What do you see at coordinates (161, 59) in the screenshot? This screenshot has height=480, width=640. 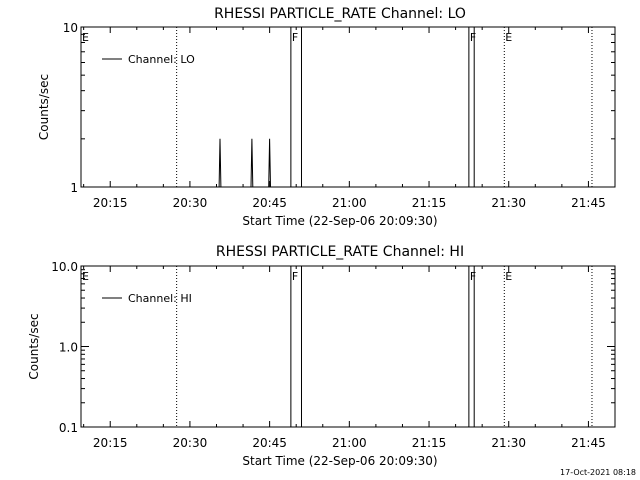 I see `legend-entry: Channel: LO` at bounding box center [161, 59].